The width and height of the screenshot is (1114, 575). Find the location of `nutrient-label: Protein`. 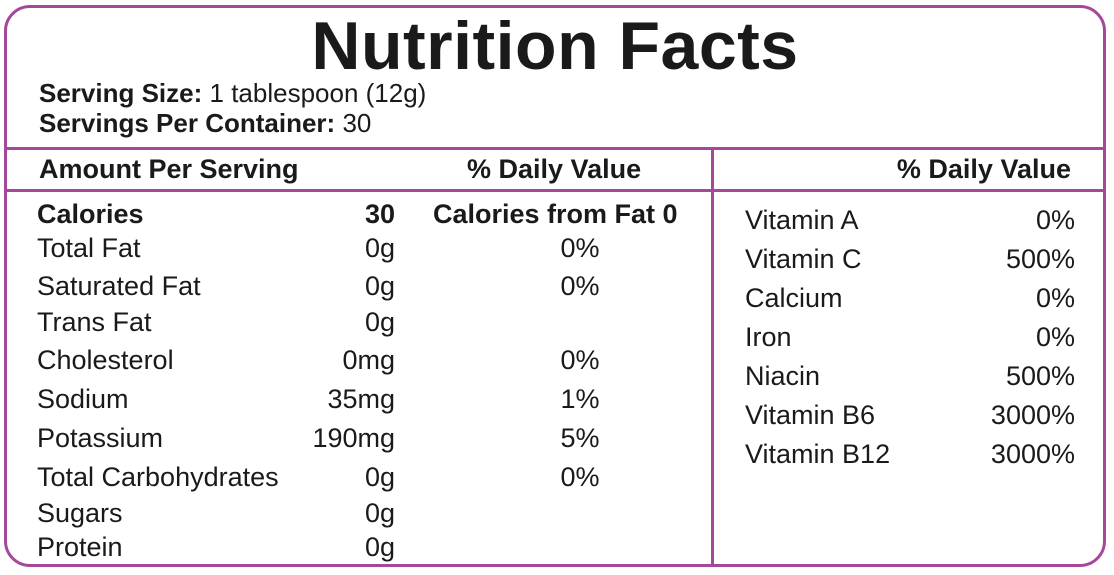

nutrient-label: Protein is located at coordinates (80, 547).